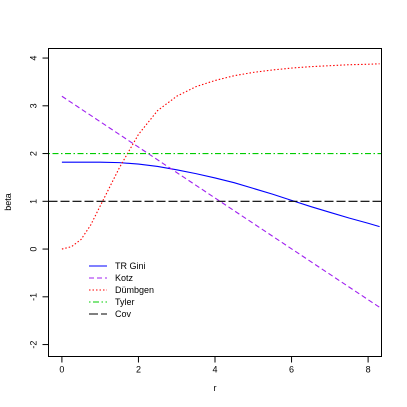  I want to click on x-tick-label: 6, so click(291, 370).